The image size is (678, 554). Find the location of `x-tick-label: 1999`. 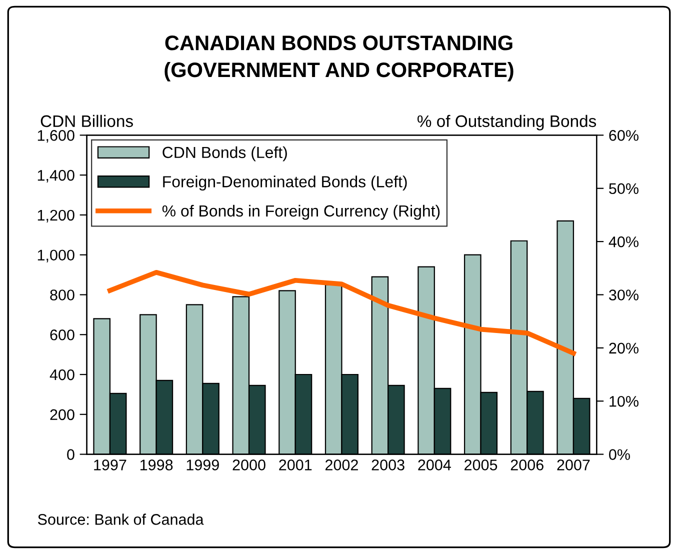

x-tick-label: 1999 is located at coordinates (202, 465).